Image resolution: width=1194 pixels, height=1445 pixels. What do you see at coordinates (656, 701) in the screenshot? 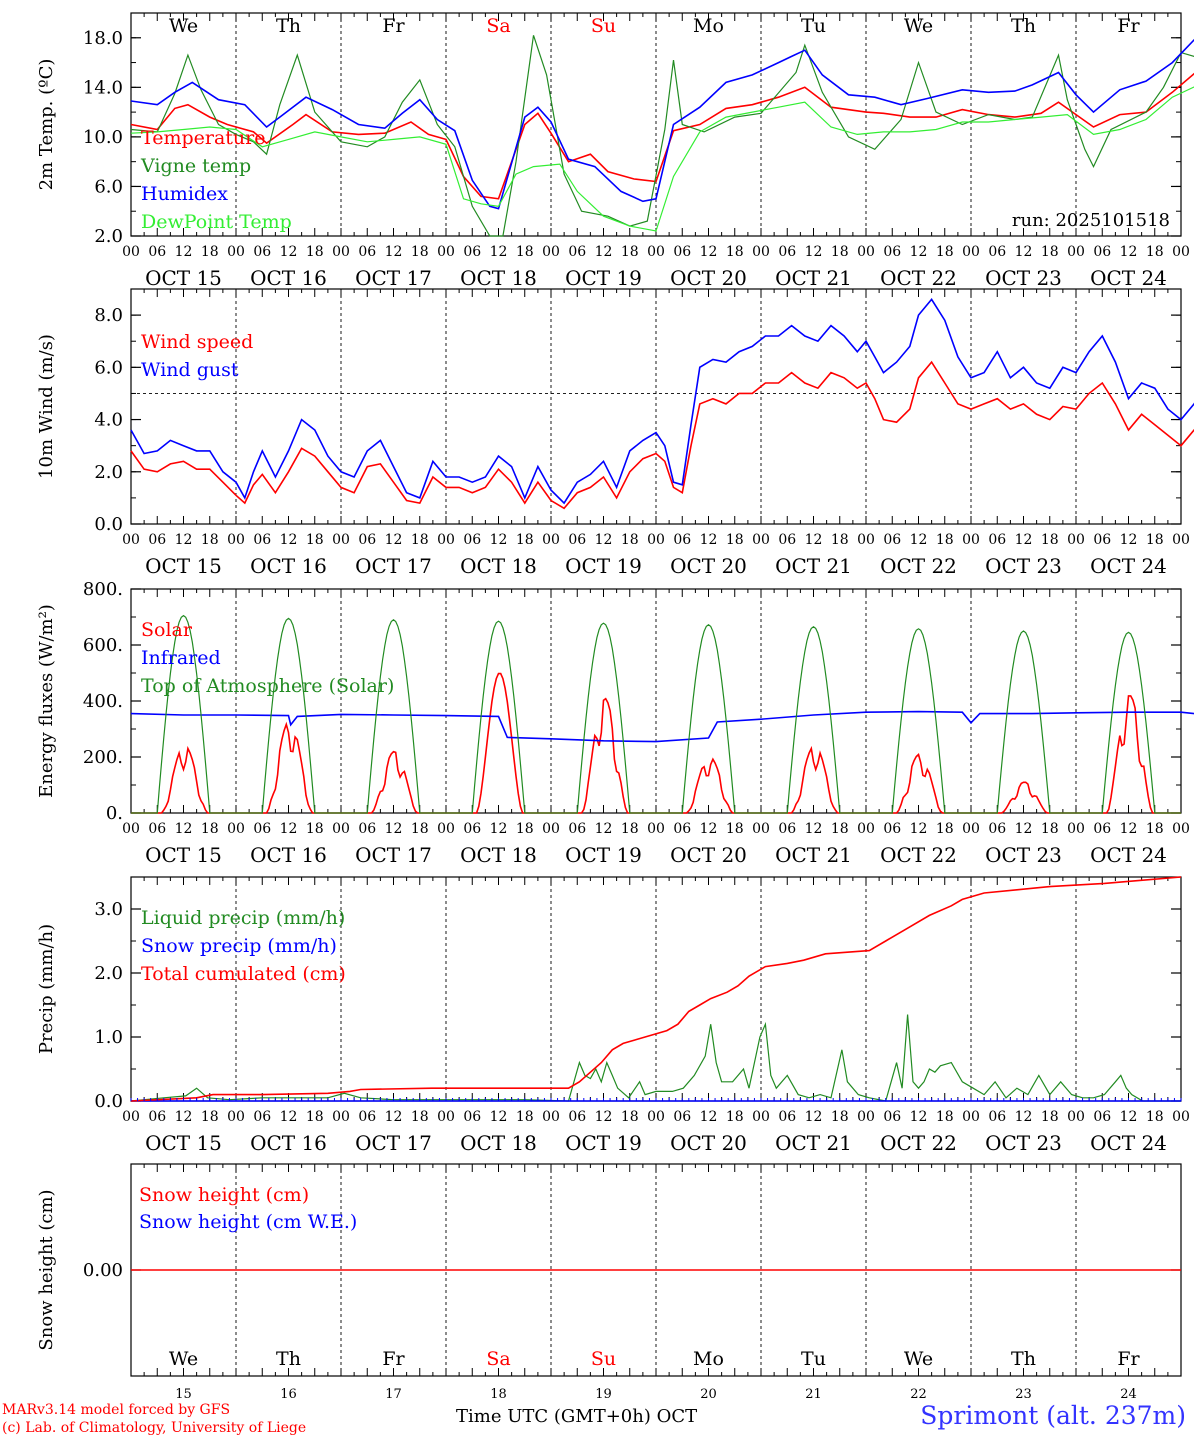
I see `panel-frame` at bounding box center [656, 701].